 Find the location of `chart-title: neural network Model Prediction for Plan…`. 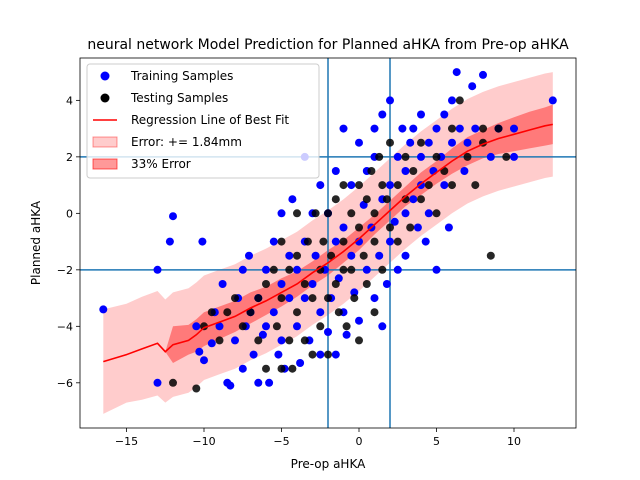

chart-title: neural network Model Prediction for Plan… is located at coordinates (328, 45).